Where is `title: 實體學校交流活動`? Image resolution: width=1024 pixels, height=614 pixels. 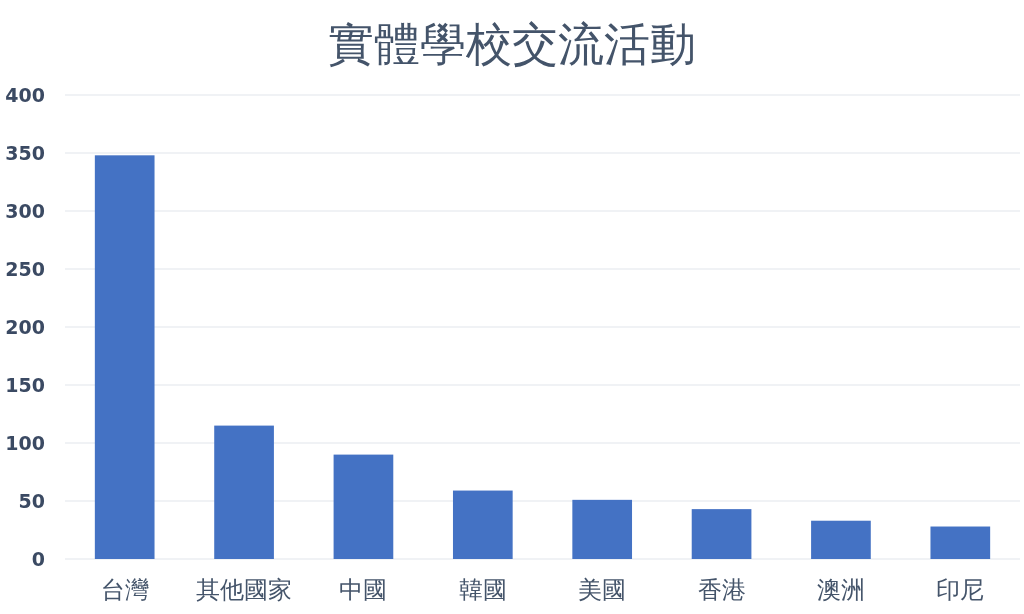
title: 實體學校交流活動 is located at coordinates (512, 44).